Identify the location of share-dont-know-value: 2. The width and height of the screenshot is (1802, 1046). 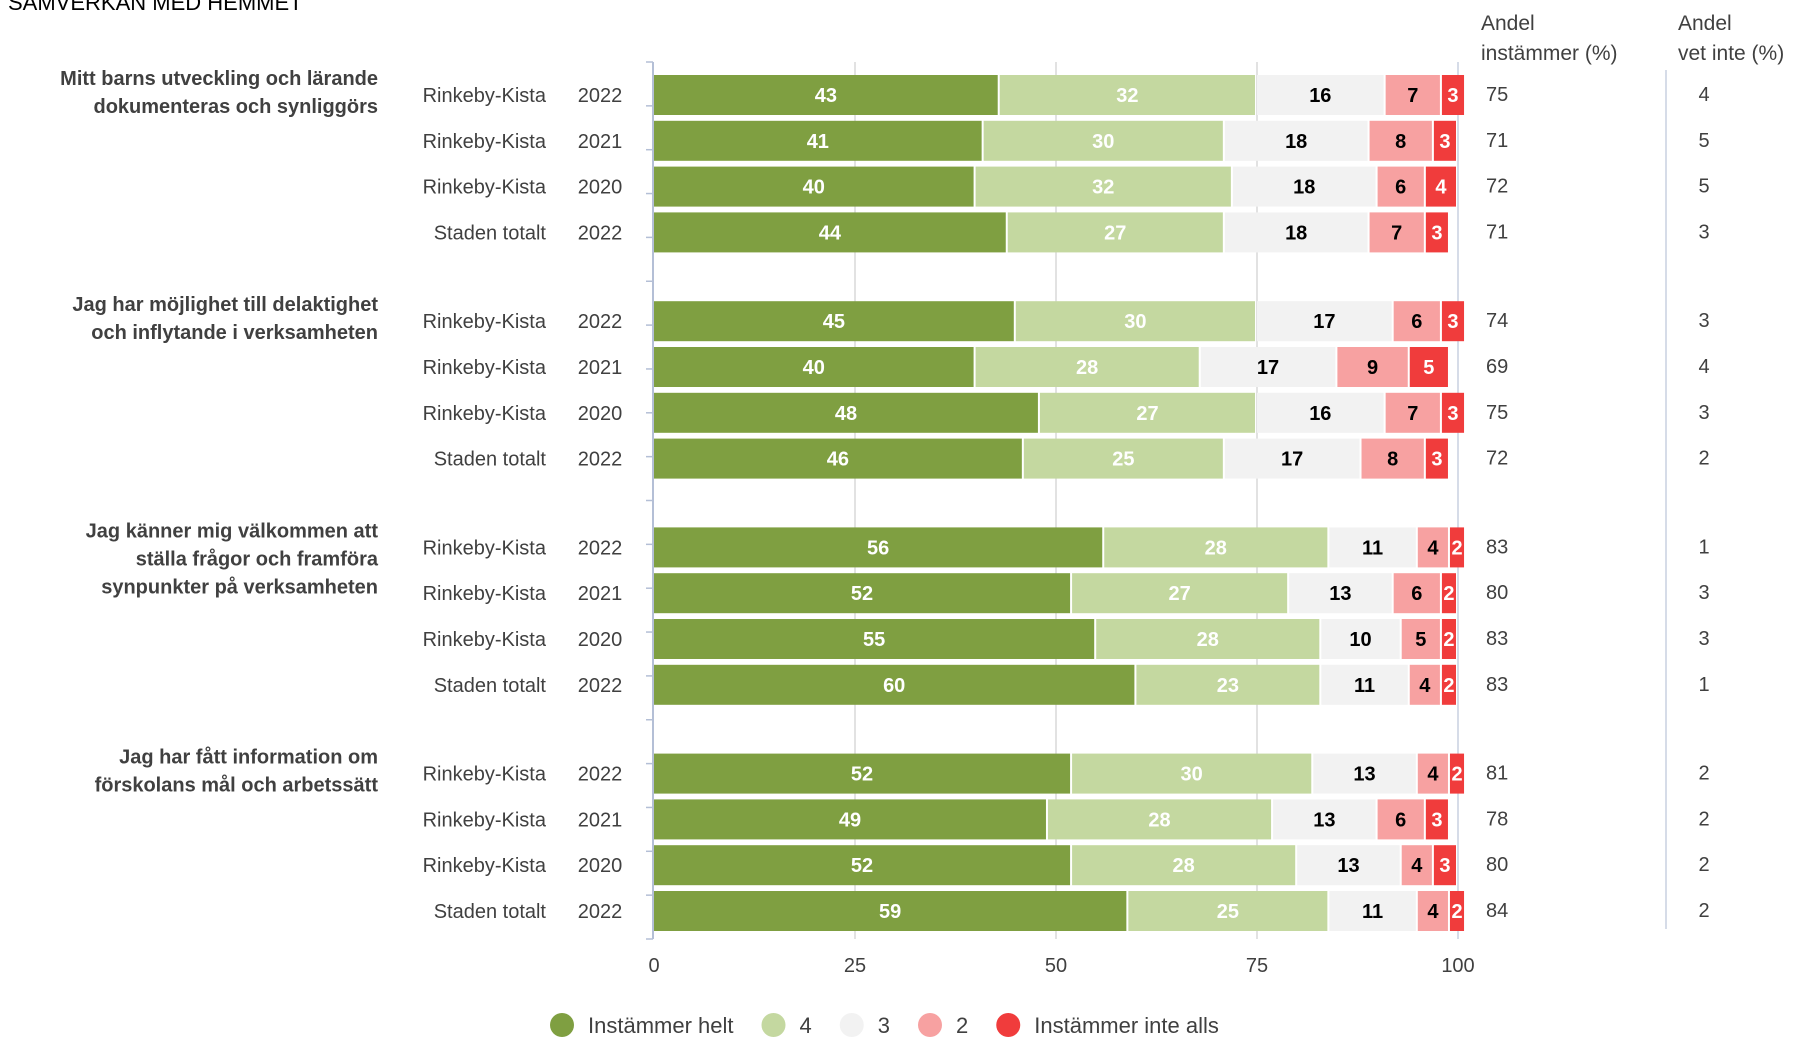
(1703, 911).